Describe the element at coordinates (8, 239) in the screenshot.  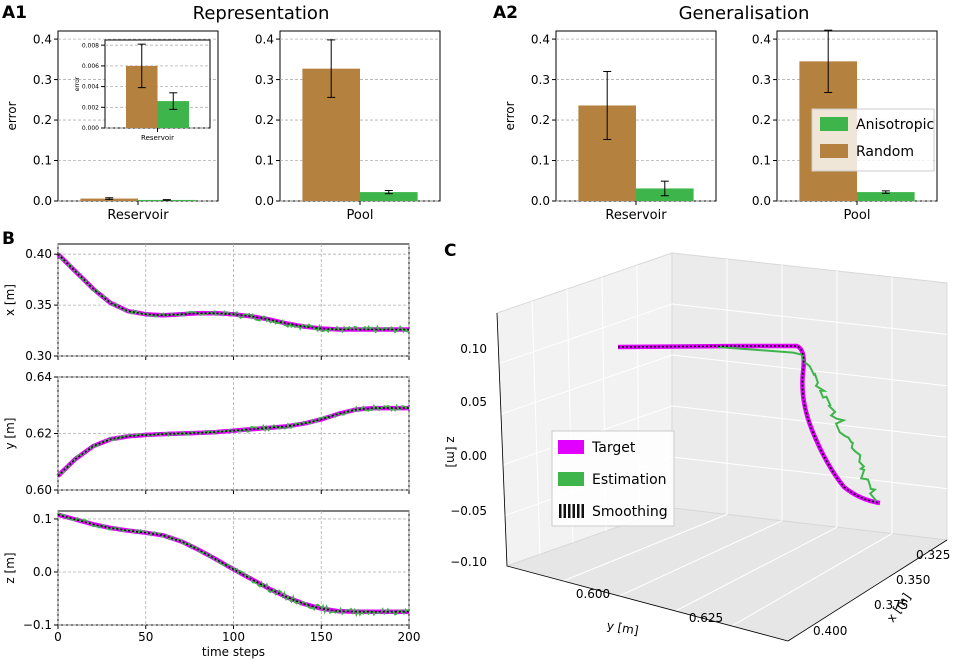
I see `panel-label-b: B` at that location.